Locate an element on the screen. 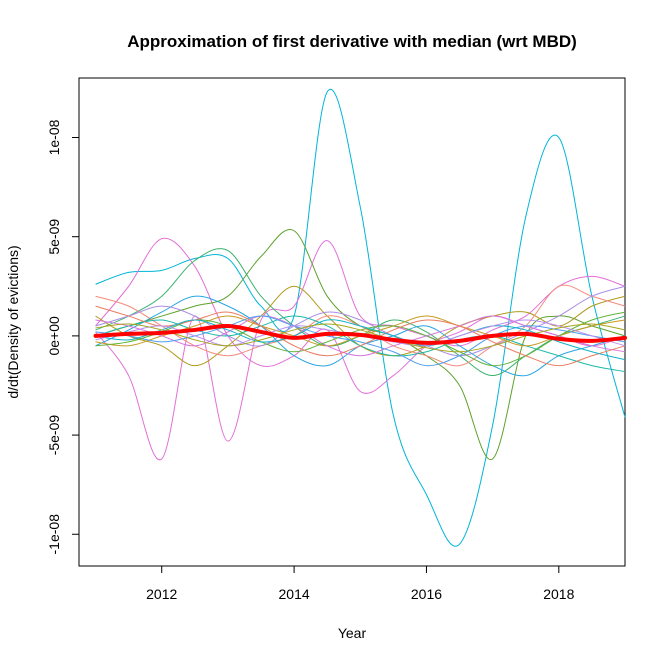 This screenshot has width=664, height=664. y-tick-label-4: 1e-08 is located at coordinates (54, 137).